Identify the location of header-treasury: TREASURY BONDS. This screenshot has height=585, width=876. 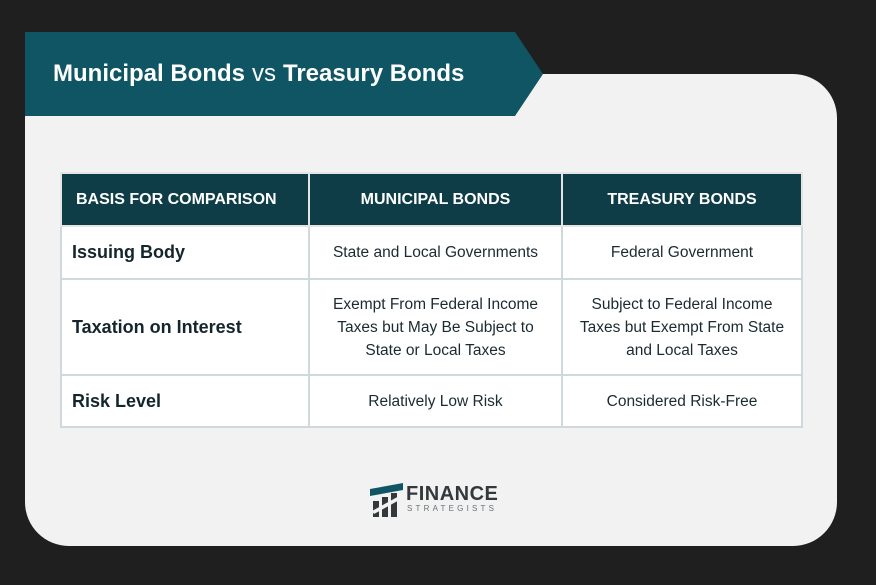
(682, 199).